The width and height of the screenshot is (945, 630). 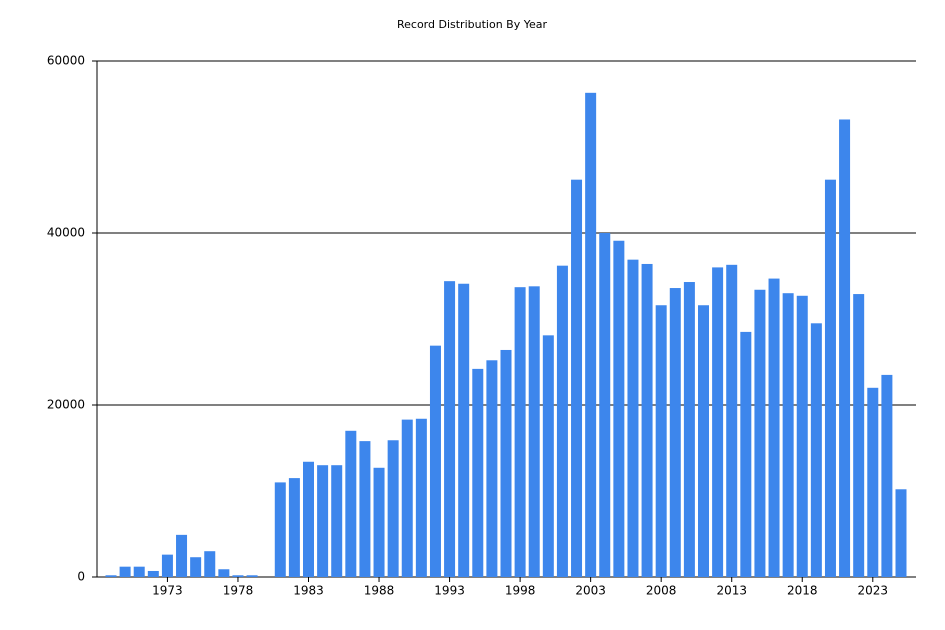 I want to click on chart-title: Record Distribution By Year, so click(x=472, y=24).